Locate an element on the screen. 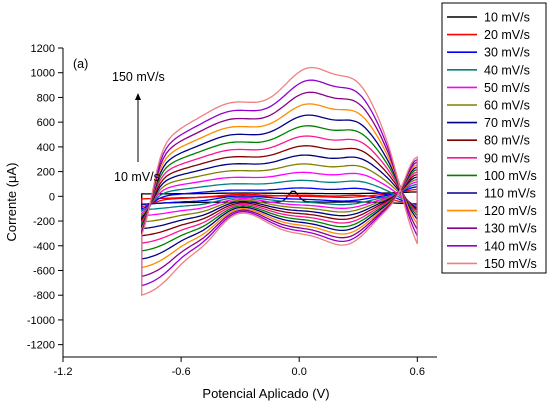 The image size is (550, 406). up-arrow-head is located at coordinates (138, 96).